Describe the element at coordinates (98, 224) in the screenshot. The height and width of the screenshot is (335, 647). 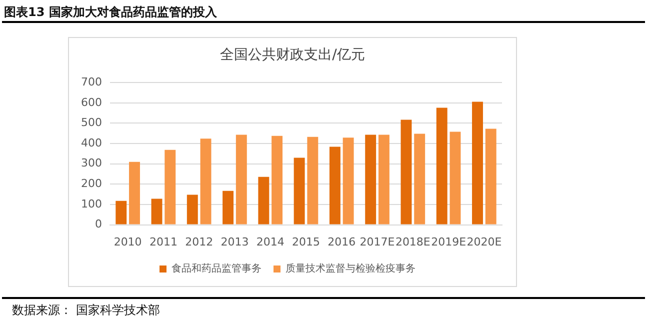
I see `y-tick-label: 0` at that location.